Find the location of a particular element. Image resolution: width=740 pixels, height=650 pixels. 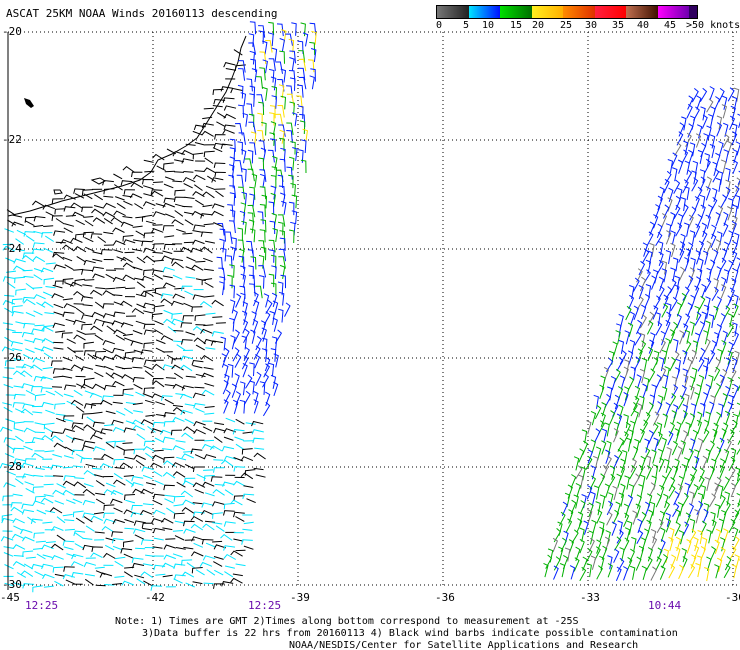

longitude-label: -30 is located at coordinates (732, 597).